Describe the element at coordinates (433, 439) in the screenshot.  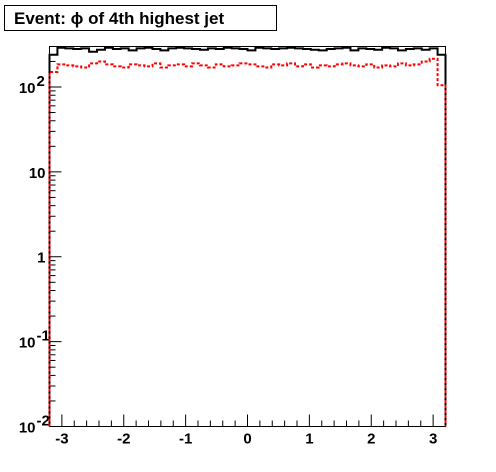
I see `x-tick-label: 3` at that location.